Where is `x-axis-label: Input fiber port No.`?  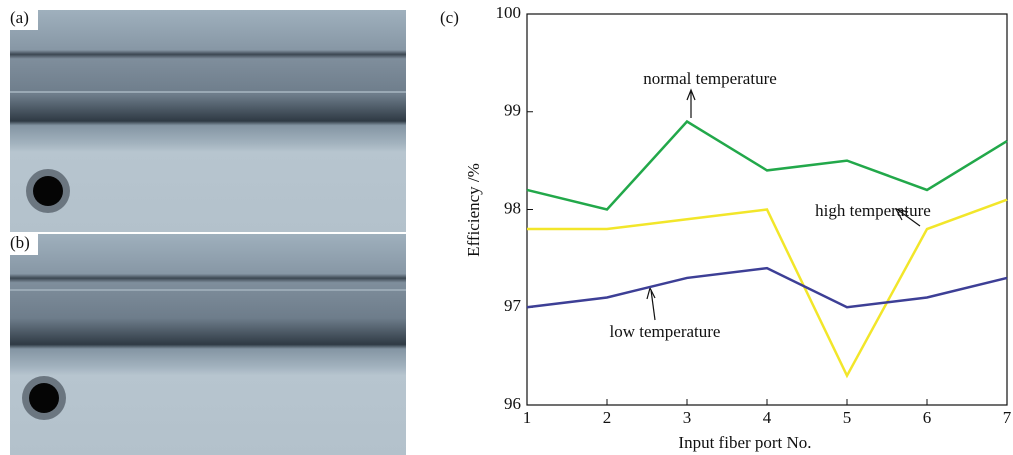 x-axis-label: Input fiber port No. is located at coordinates (744, 442).